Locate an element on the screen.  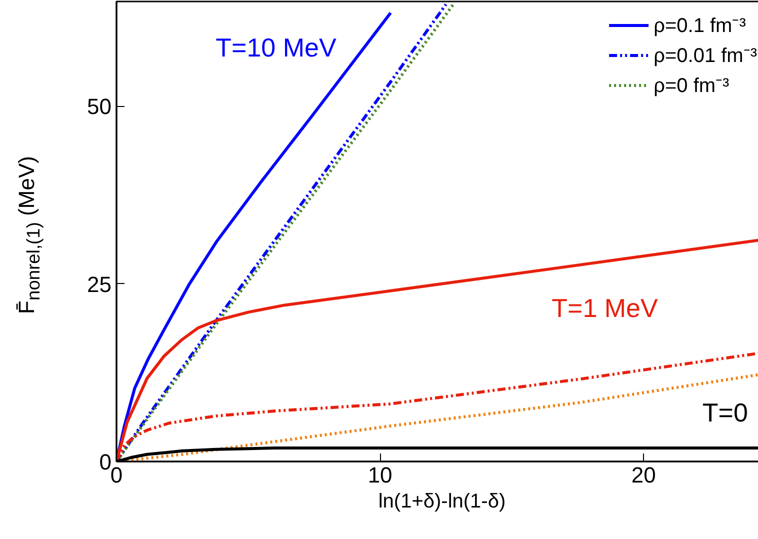
y-tick-label: 25 is located at coordinates (99, 284).